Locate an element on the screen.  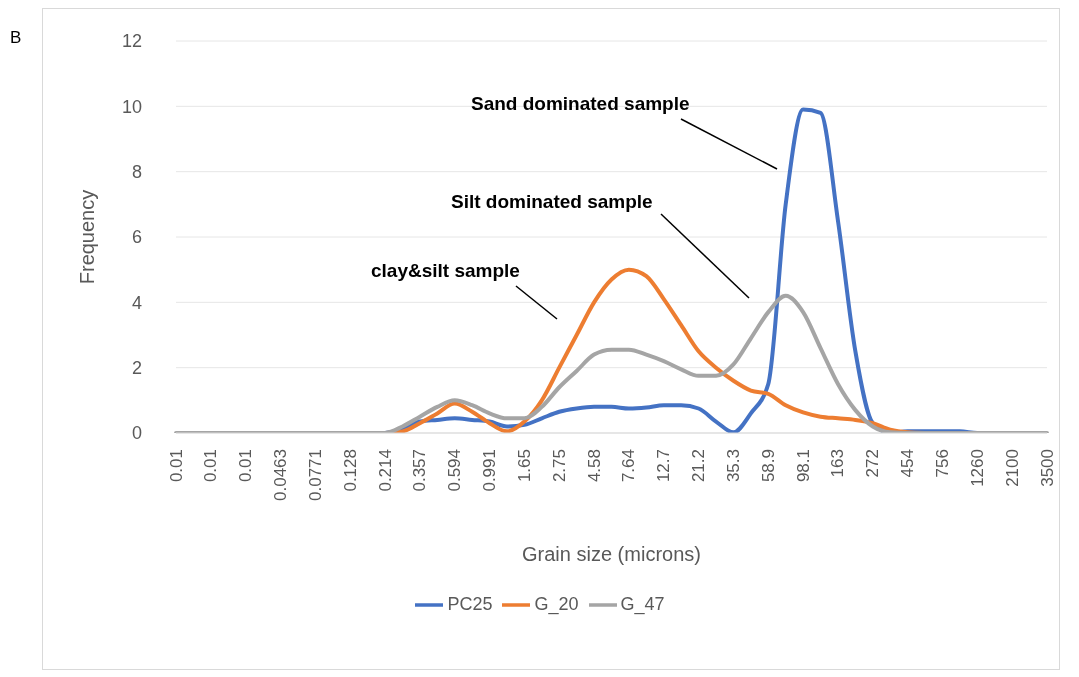
legend-label: G_47 is located at coordinates (642, 603).